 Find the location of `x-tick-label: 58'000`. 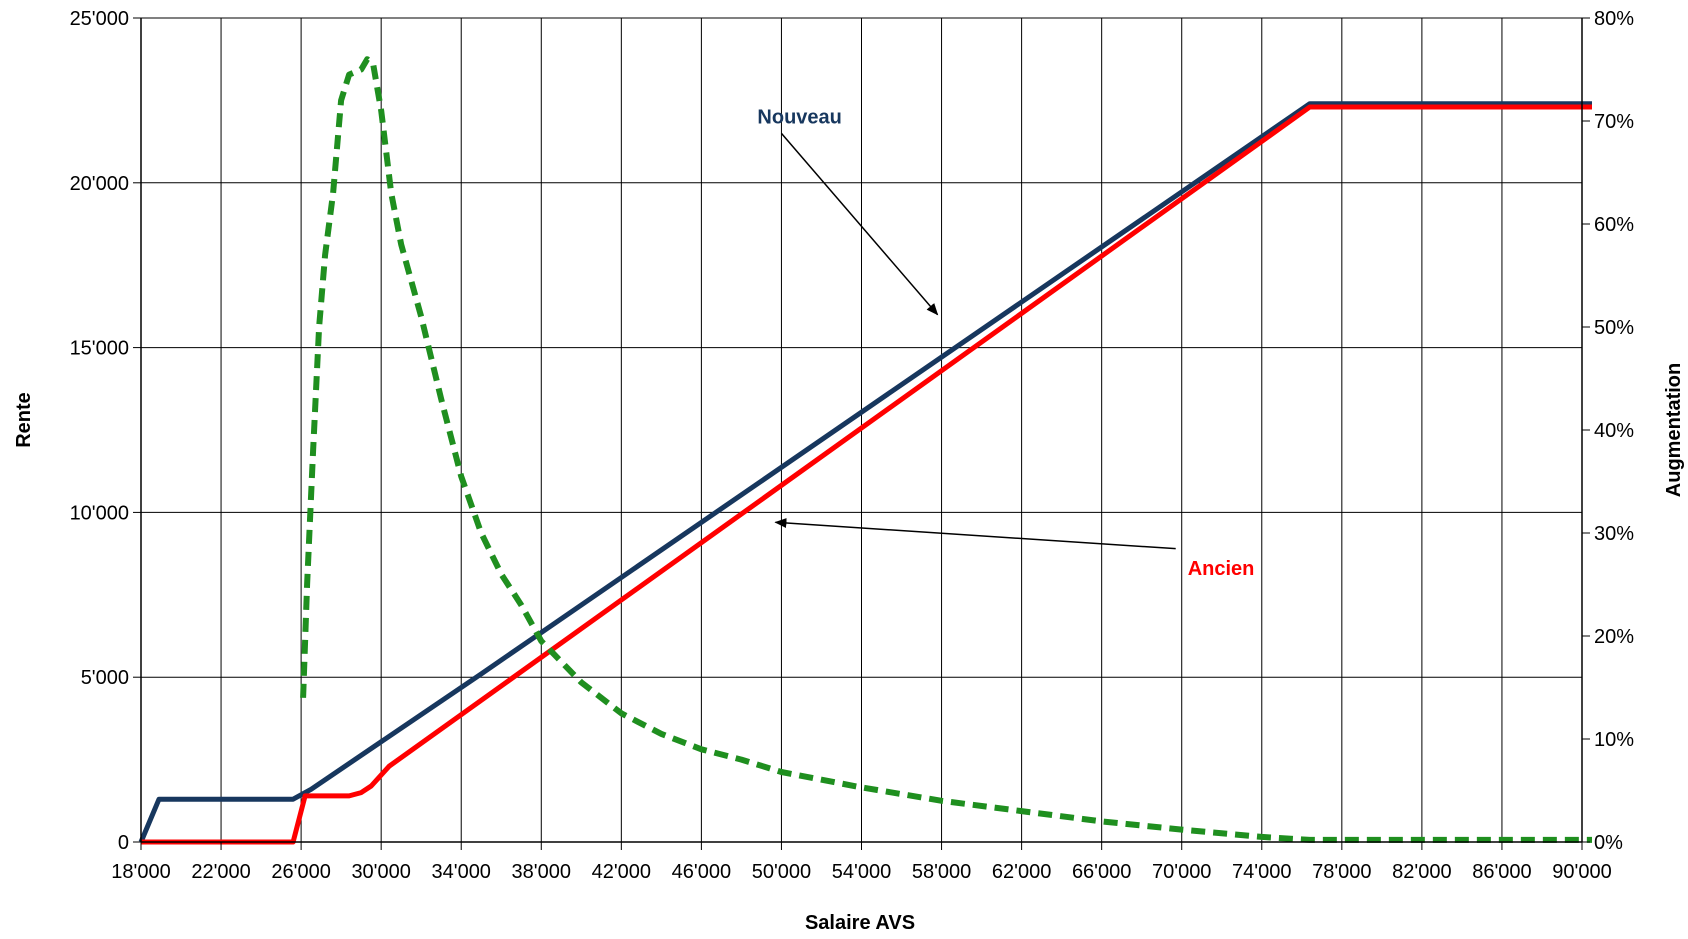

x-tick-label: 58'000 is located at coordinates (941, 872).